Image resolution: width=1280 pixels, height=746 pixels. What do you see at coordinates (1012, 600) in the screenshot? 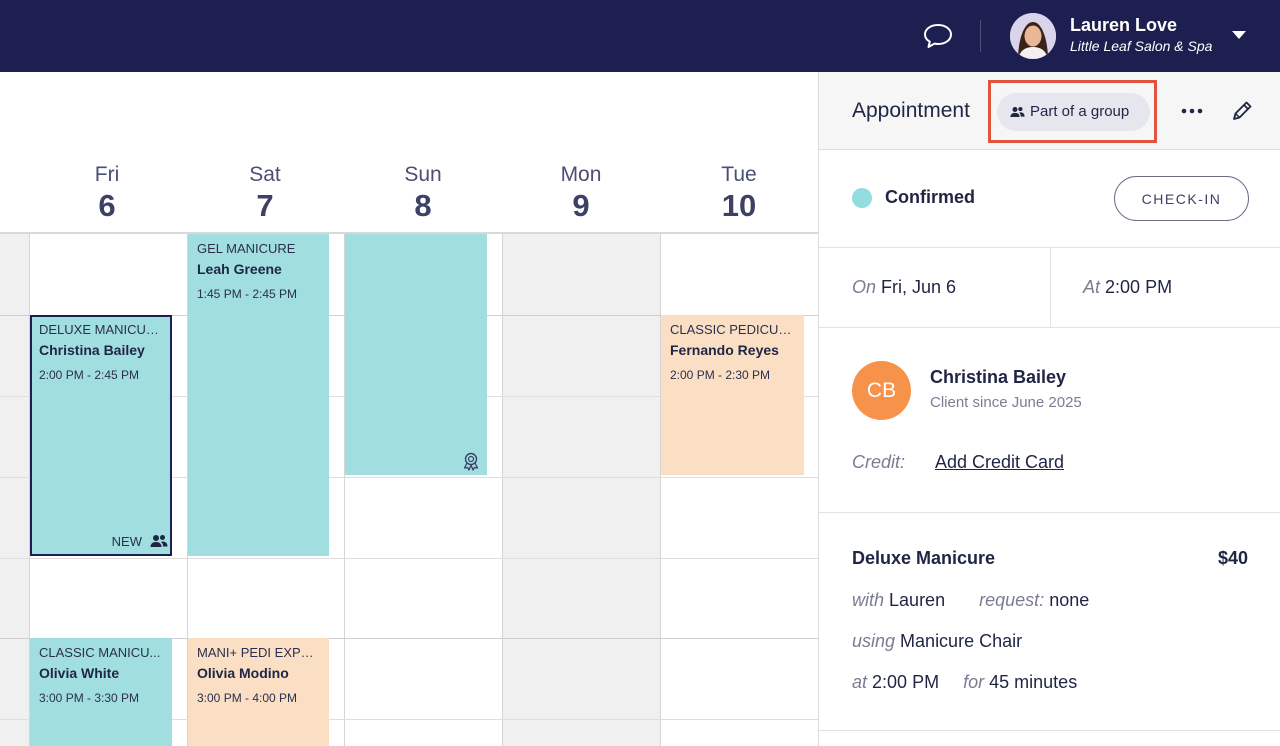
I see `request-label: request:` at bounding box center [1012, 600].